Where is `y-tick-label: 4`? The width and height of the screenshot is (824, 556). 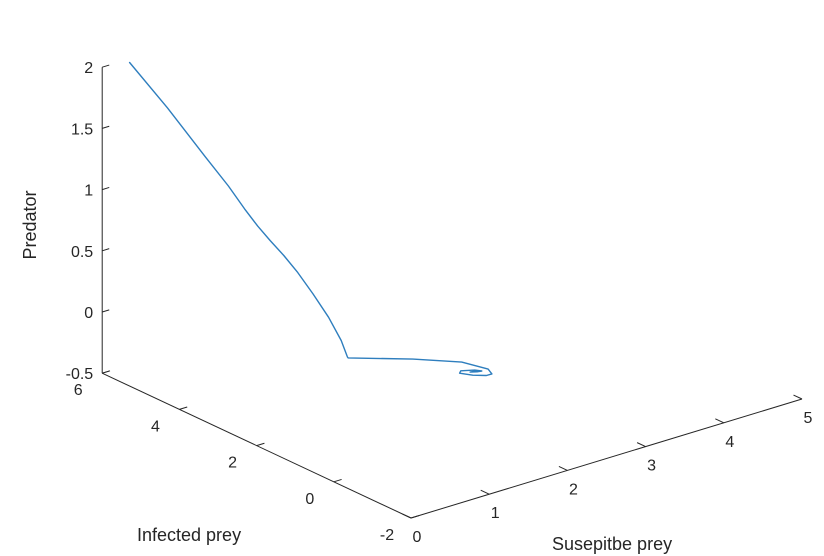 y-tick-label: 4 is located at coordinates (155, 426).